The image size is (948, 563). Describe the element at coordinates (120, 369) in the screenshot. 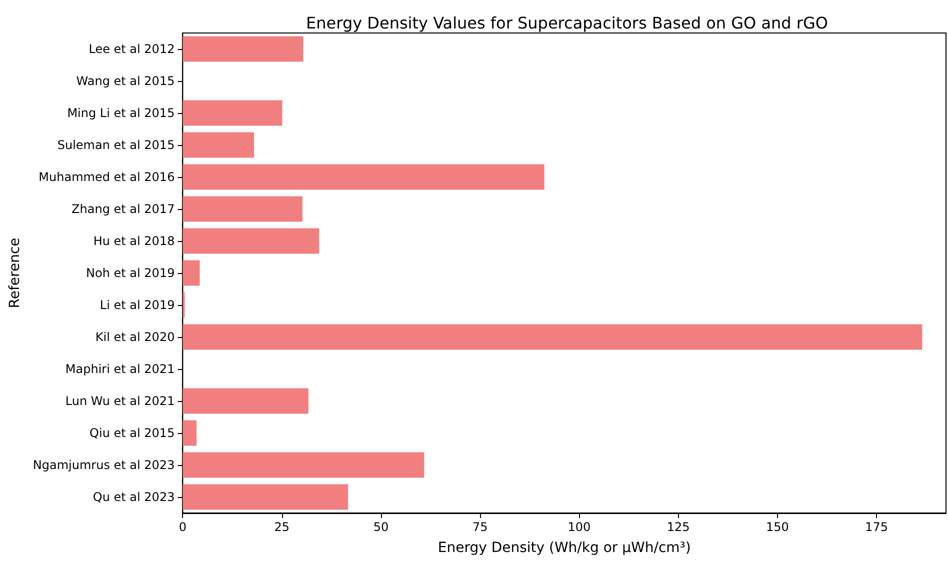

I see `y-tick-label: Maphiri et al 2021` at that location.